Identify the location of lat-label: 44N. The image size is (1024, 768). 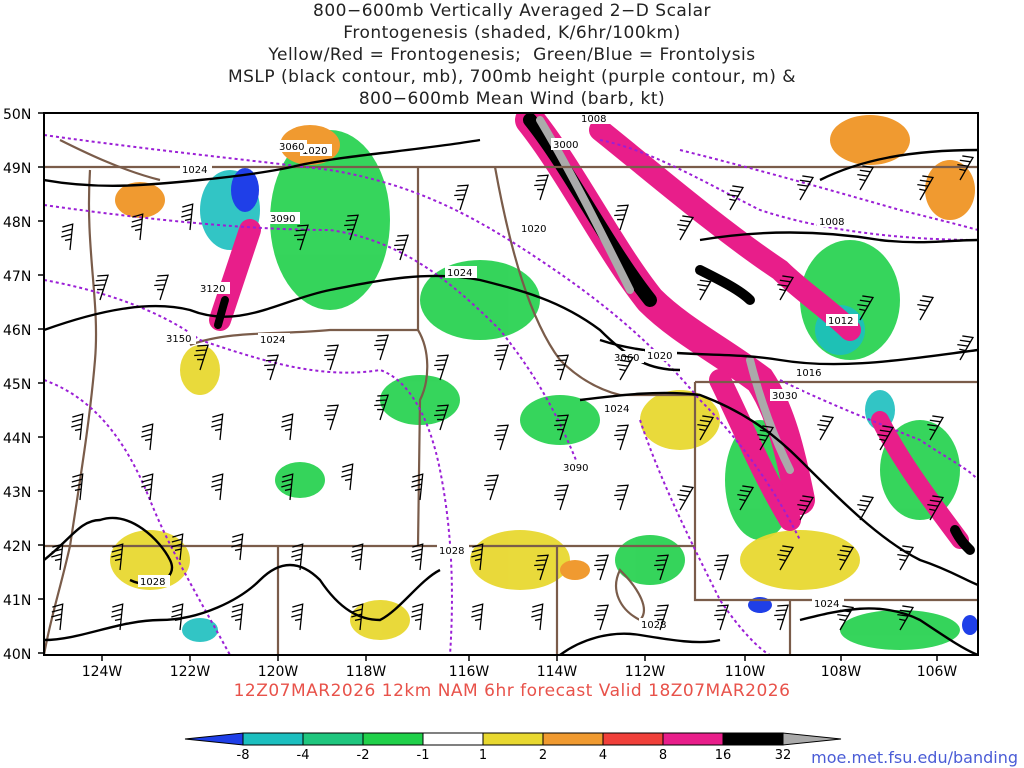
(17, 439).